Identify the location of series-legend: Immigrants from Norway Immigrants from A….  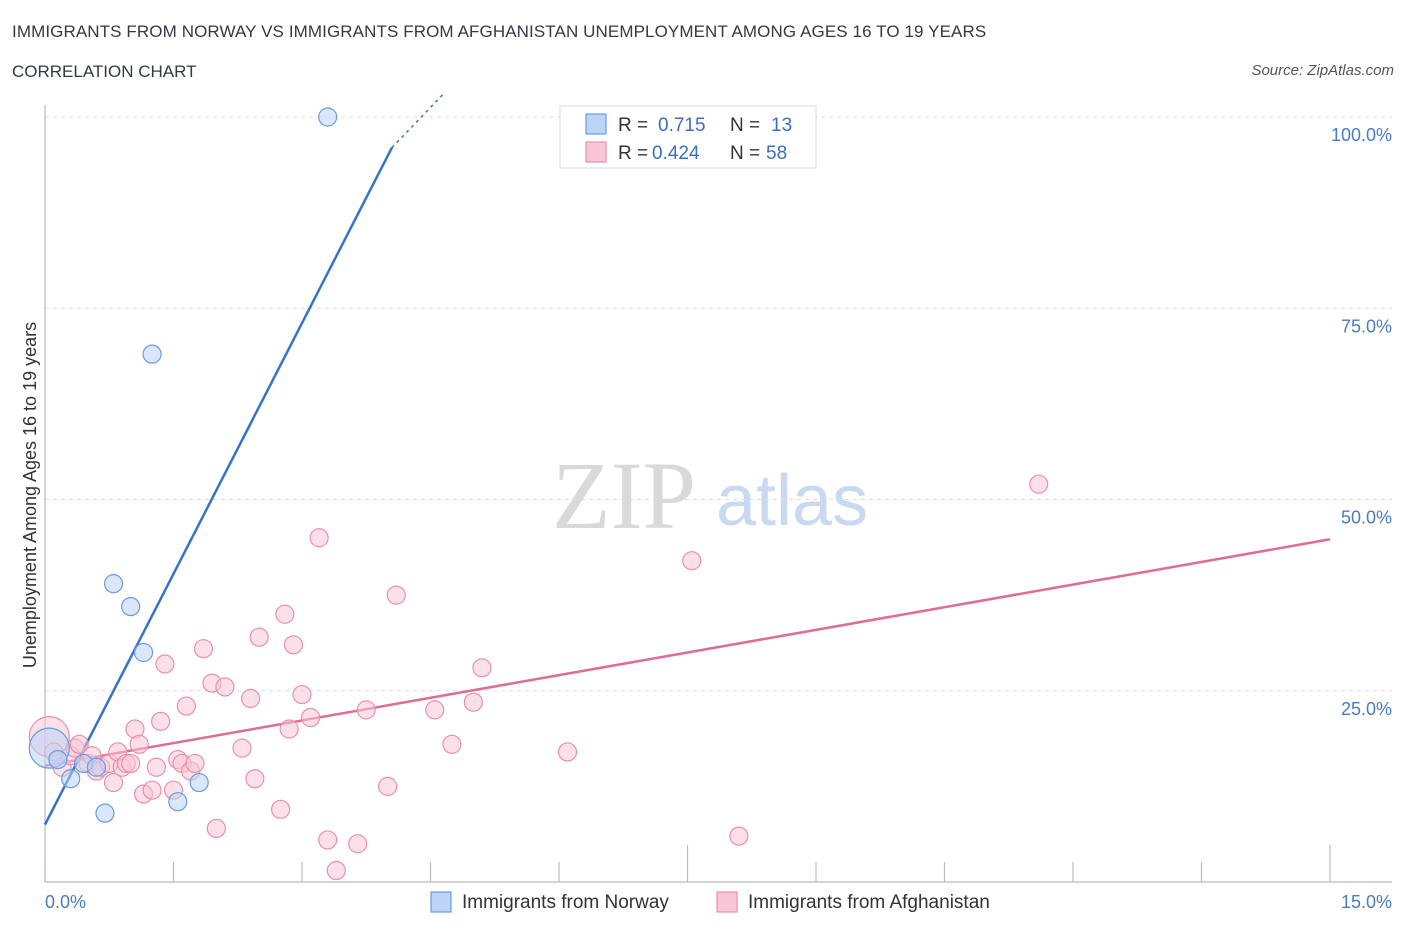
(710, 902).